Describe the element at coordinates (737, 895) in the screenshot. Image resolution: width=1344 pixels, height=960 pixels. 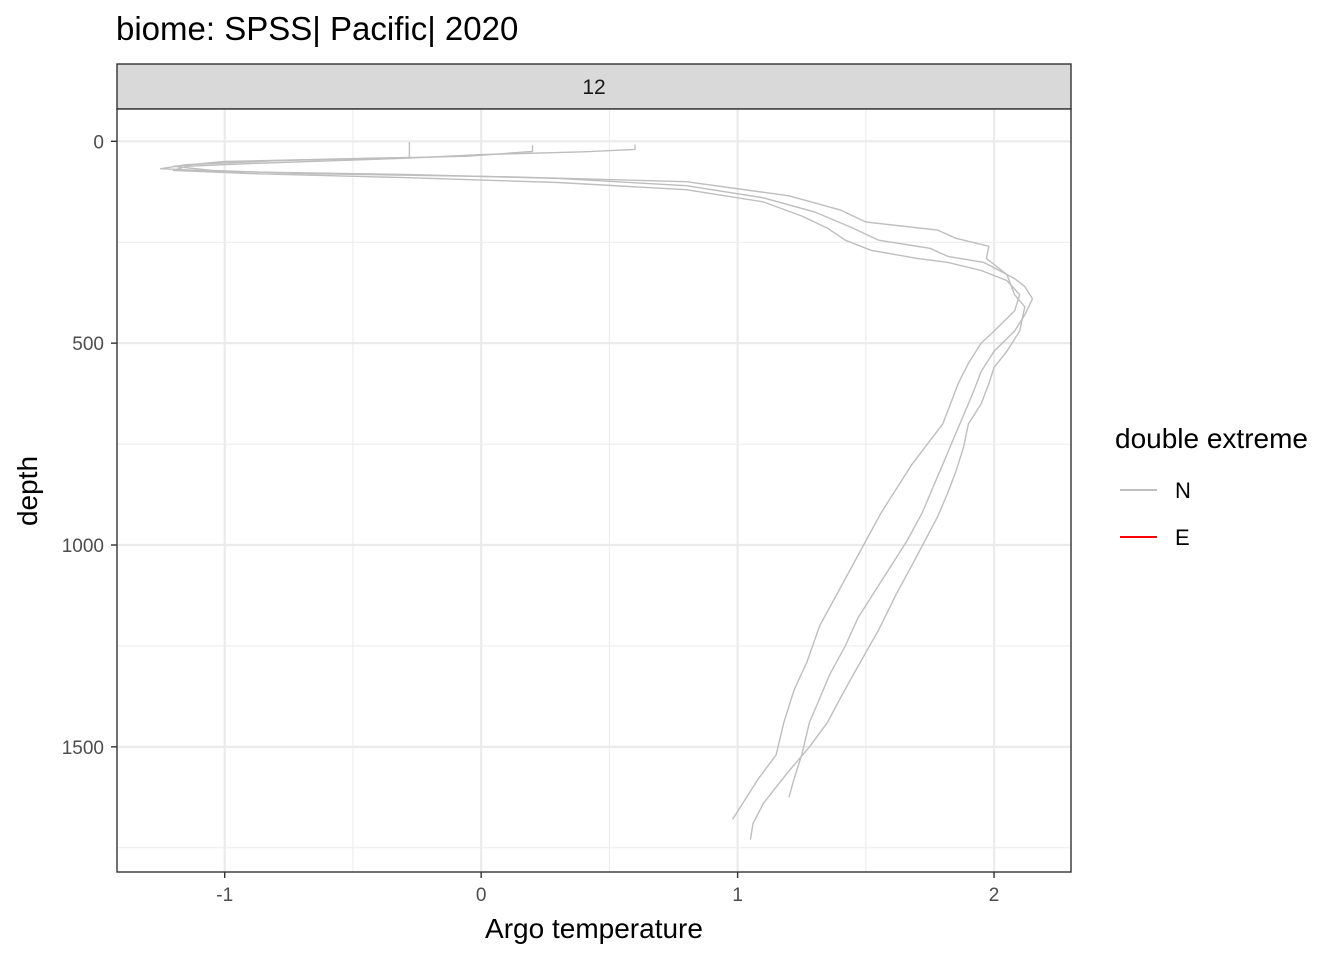
I see `x-tick-label: 1` at that location.